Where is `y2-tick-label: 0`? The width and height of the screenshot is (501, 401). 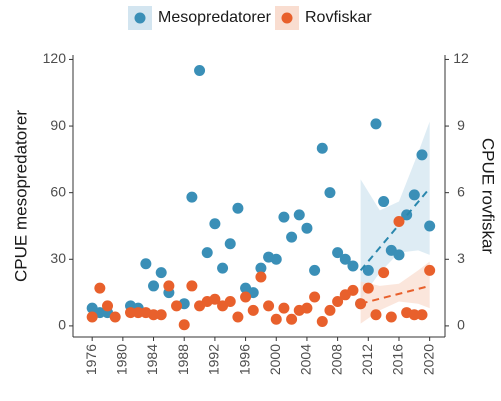
y2-tick-label: 0 is located at coordinates (461, 325).